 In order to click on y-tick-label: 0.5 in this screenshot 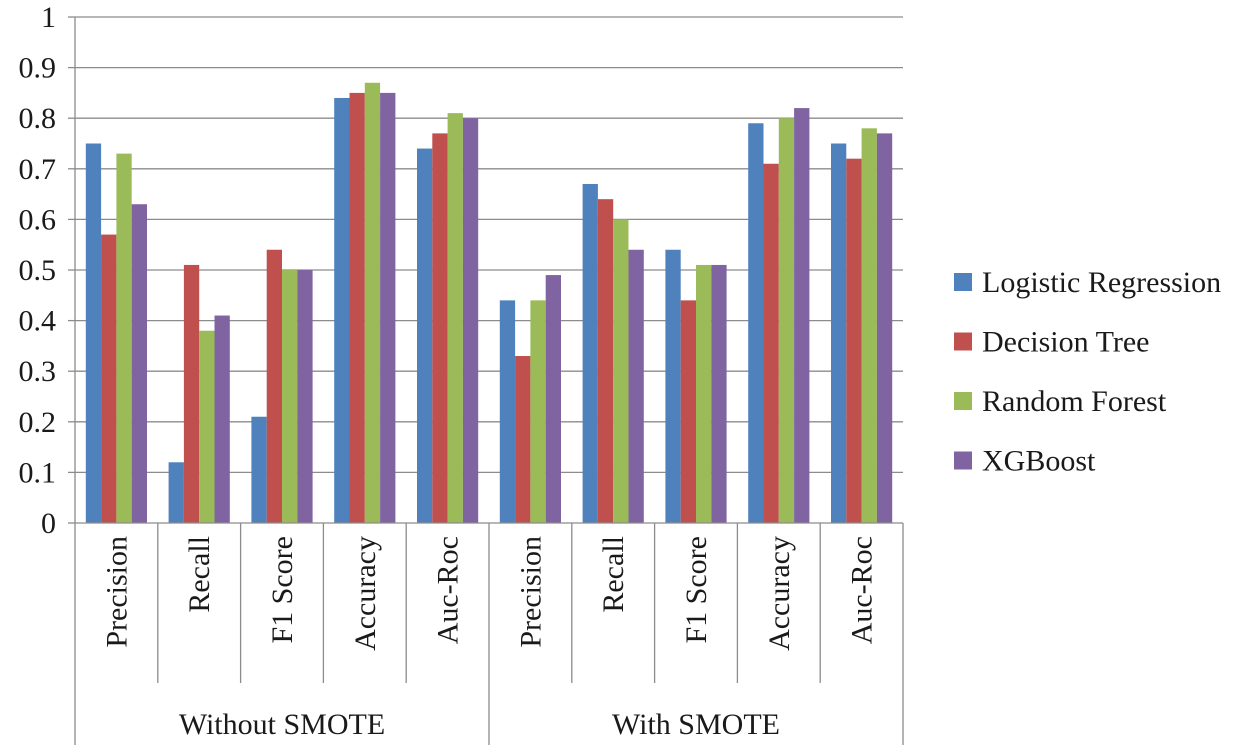, I will do `click(38, 270)`.